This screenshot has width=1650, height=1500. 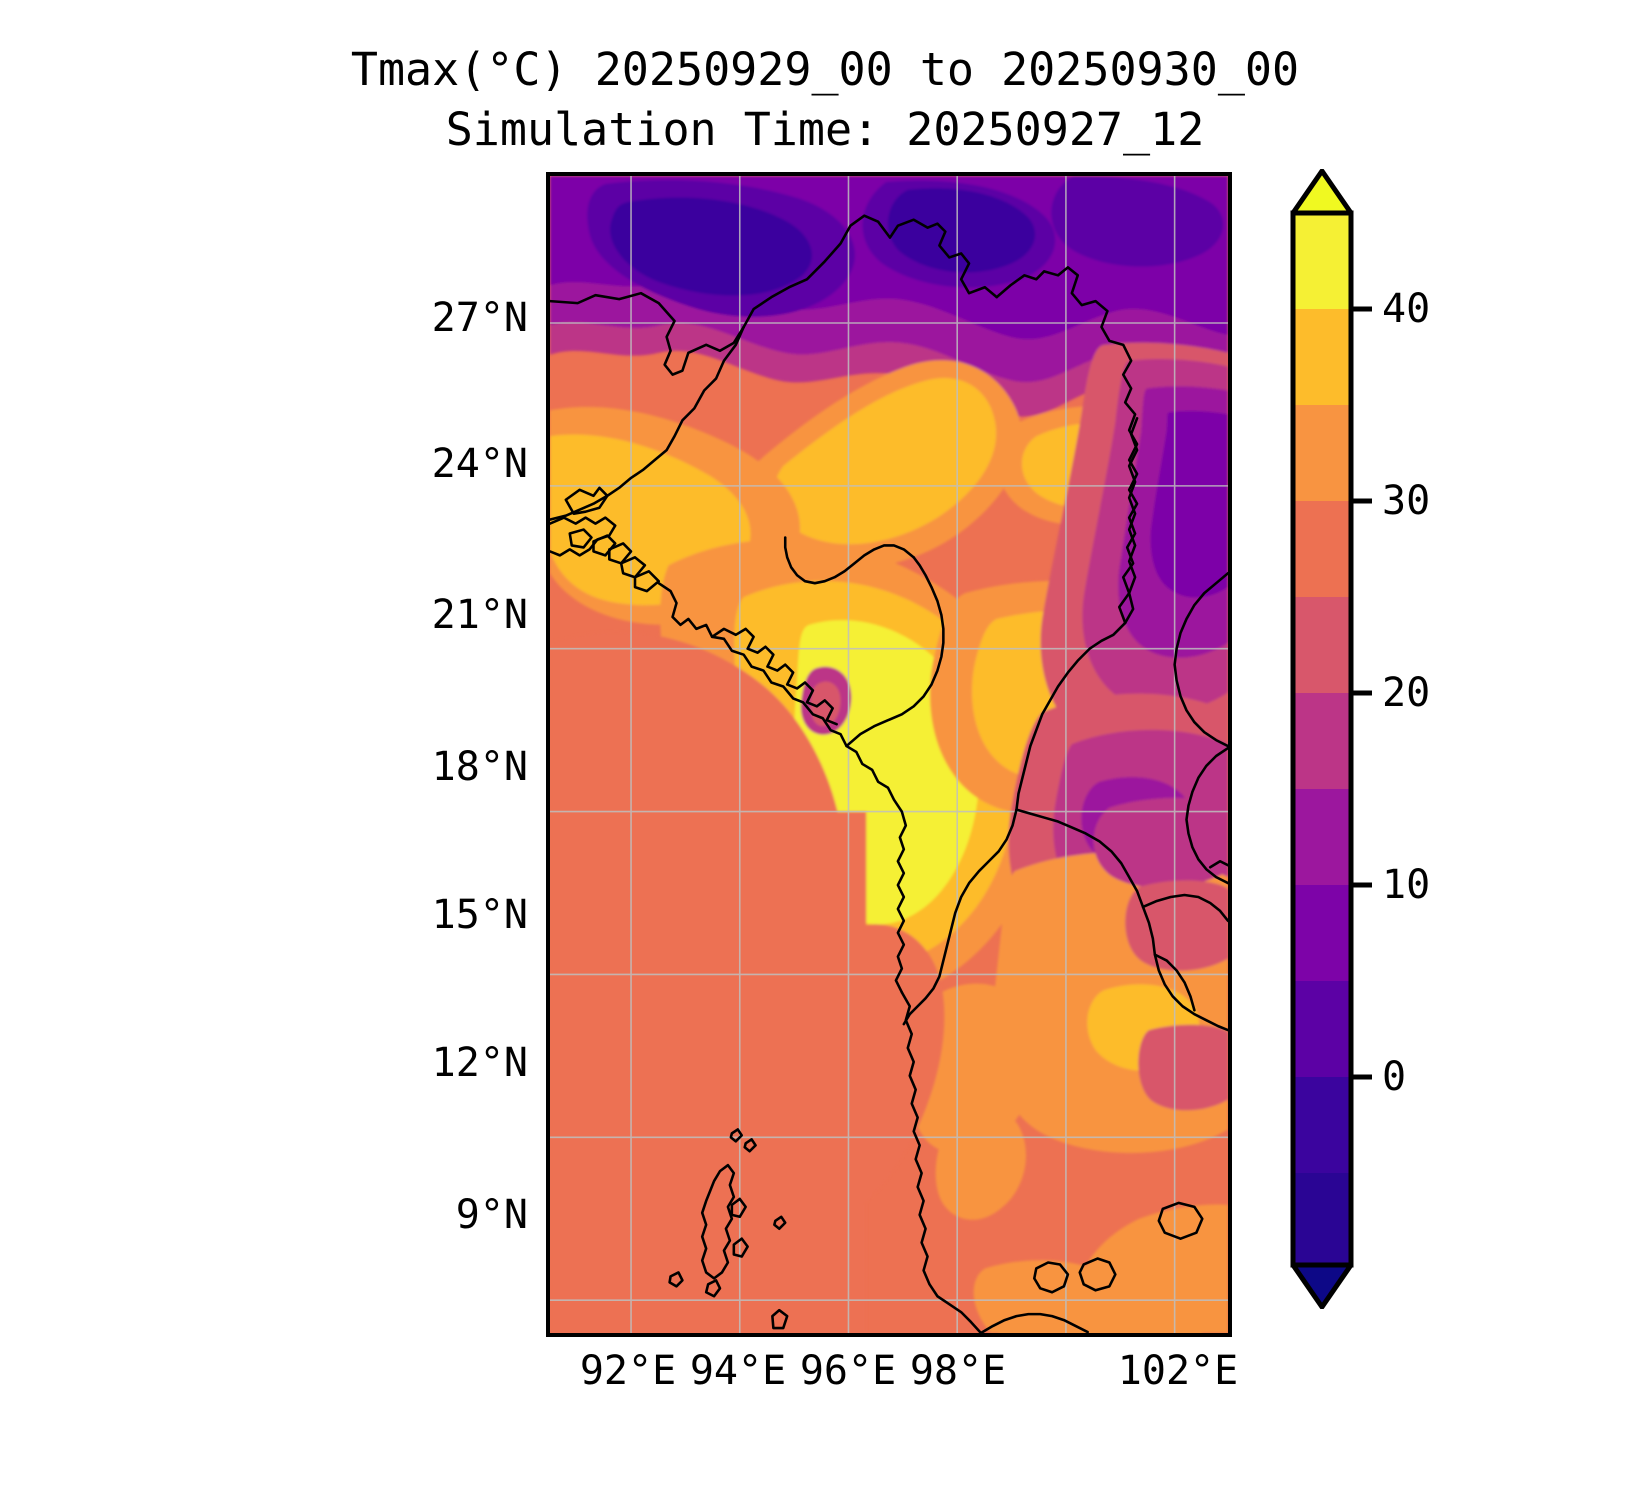 What do you see at coordinates (1361, 693) in the screenshot?
I see `colorbar-ticks` at bounding box center [1361, 693].